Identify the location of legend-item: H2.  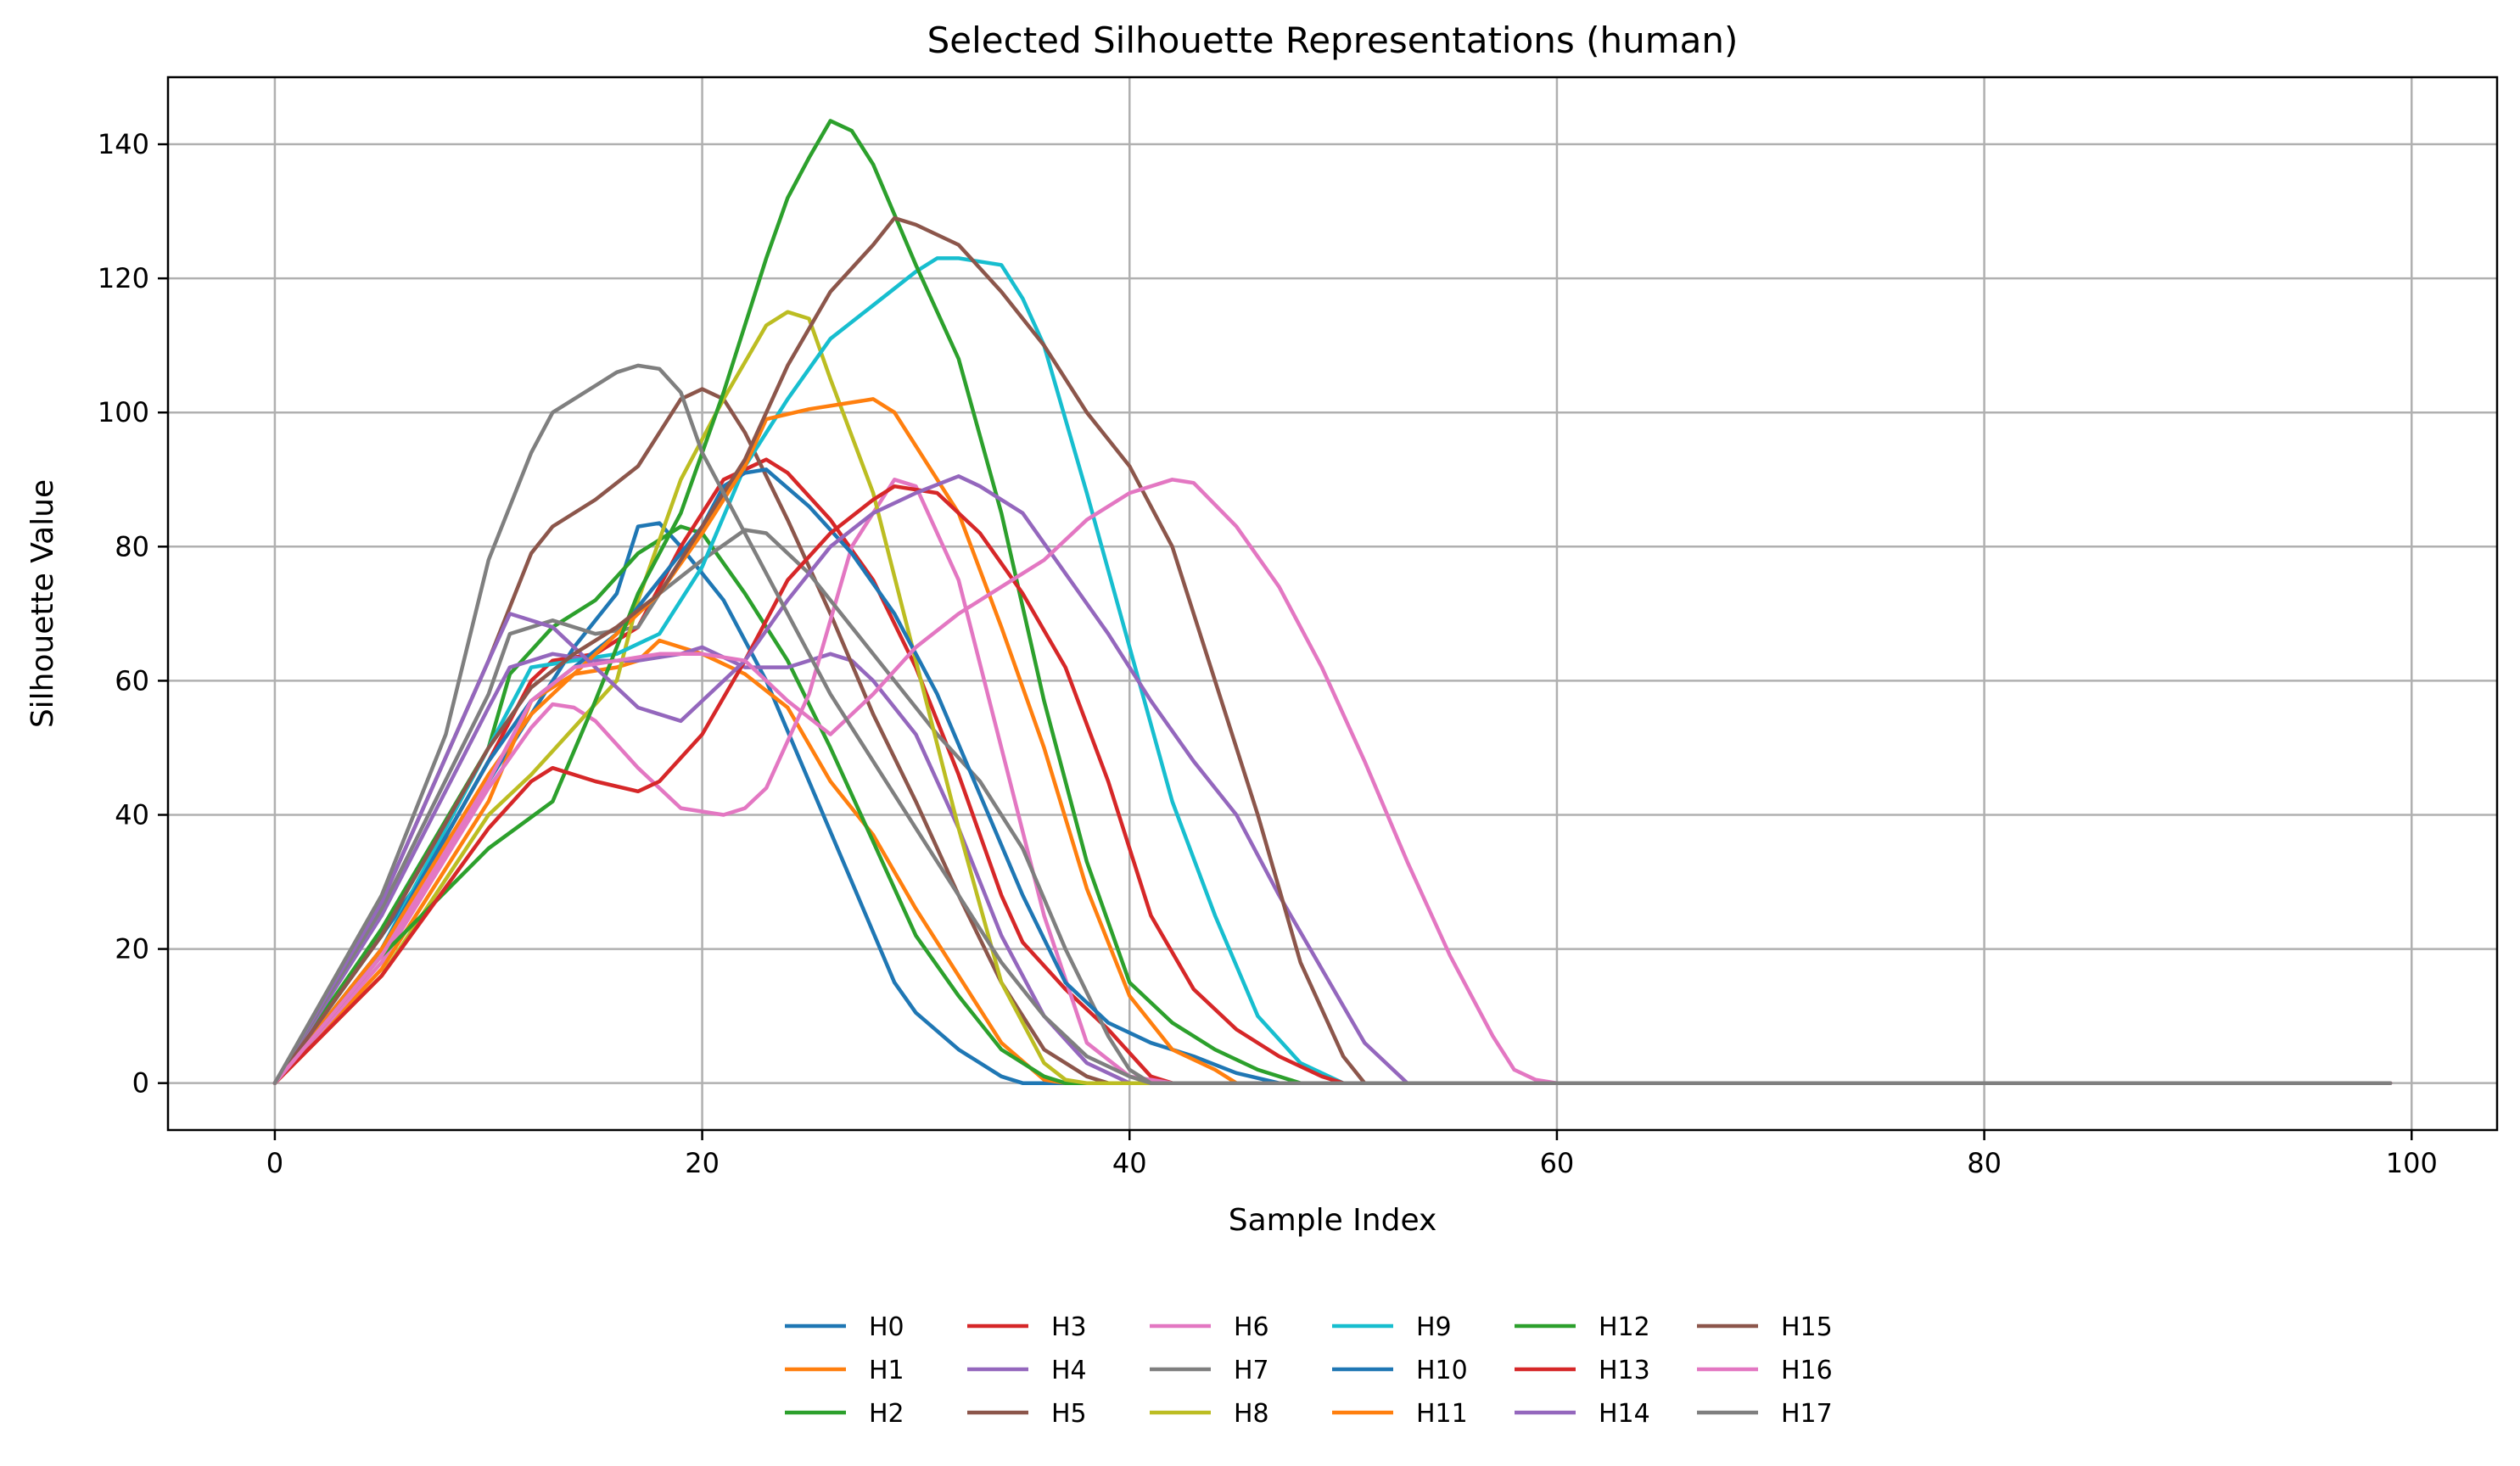
(844, 1414).